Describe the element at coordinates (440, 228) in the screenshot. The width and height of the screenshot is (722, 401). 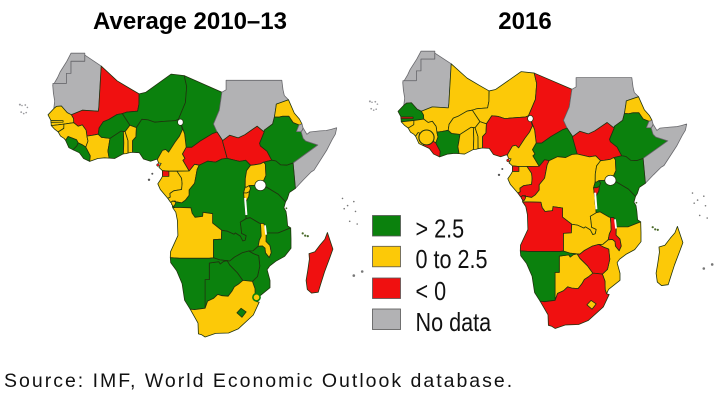
I see `svg-text: > 2.5` at that location.